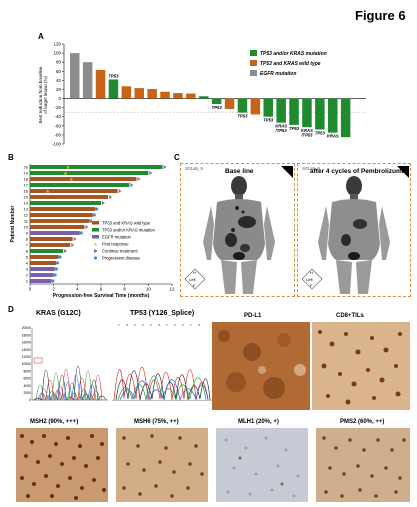 This screenshot has height=507, width=417. Describe the element at coordinates (27, 269) in the screenshot. I see `swimmer-y-tick-label: 3` at that location.